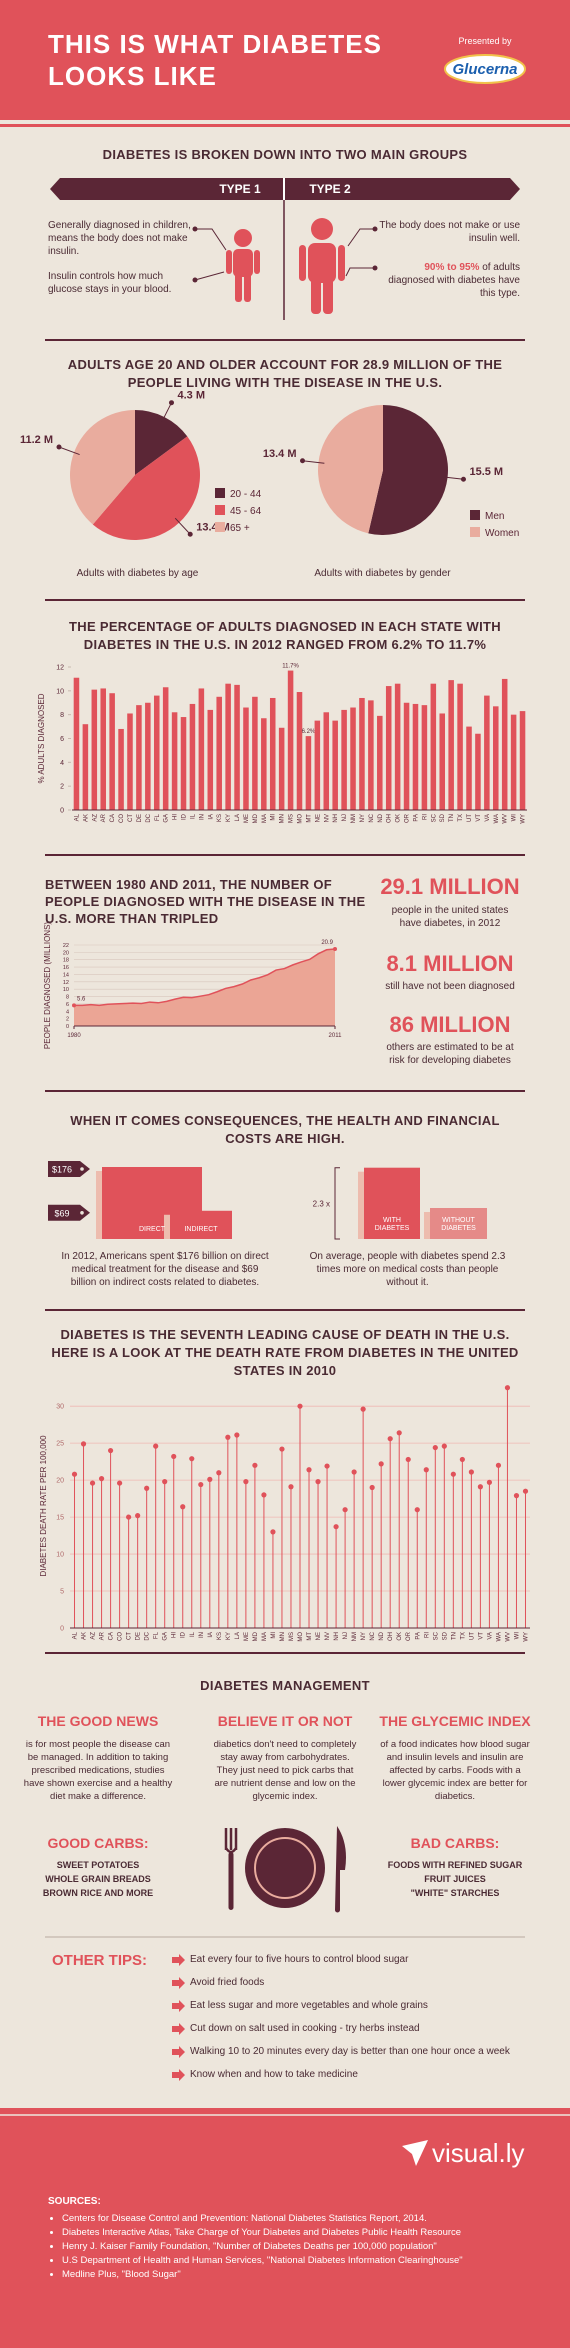 The height and width of the screenshot is (2348, 570). I want to click on x-tick-label: RI, so click(427, 1635).